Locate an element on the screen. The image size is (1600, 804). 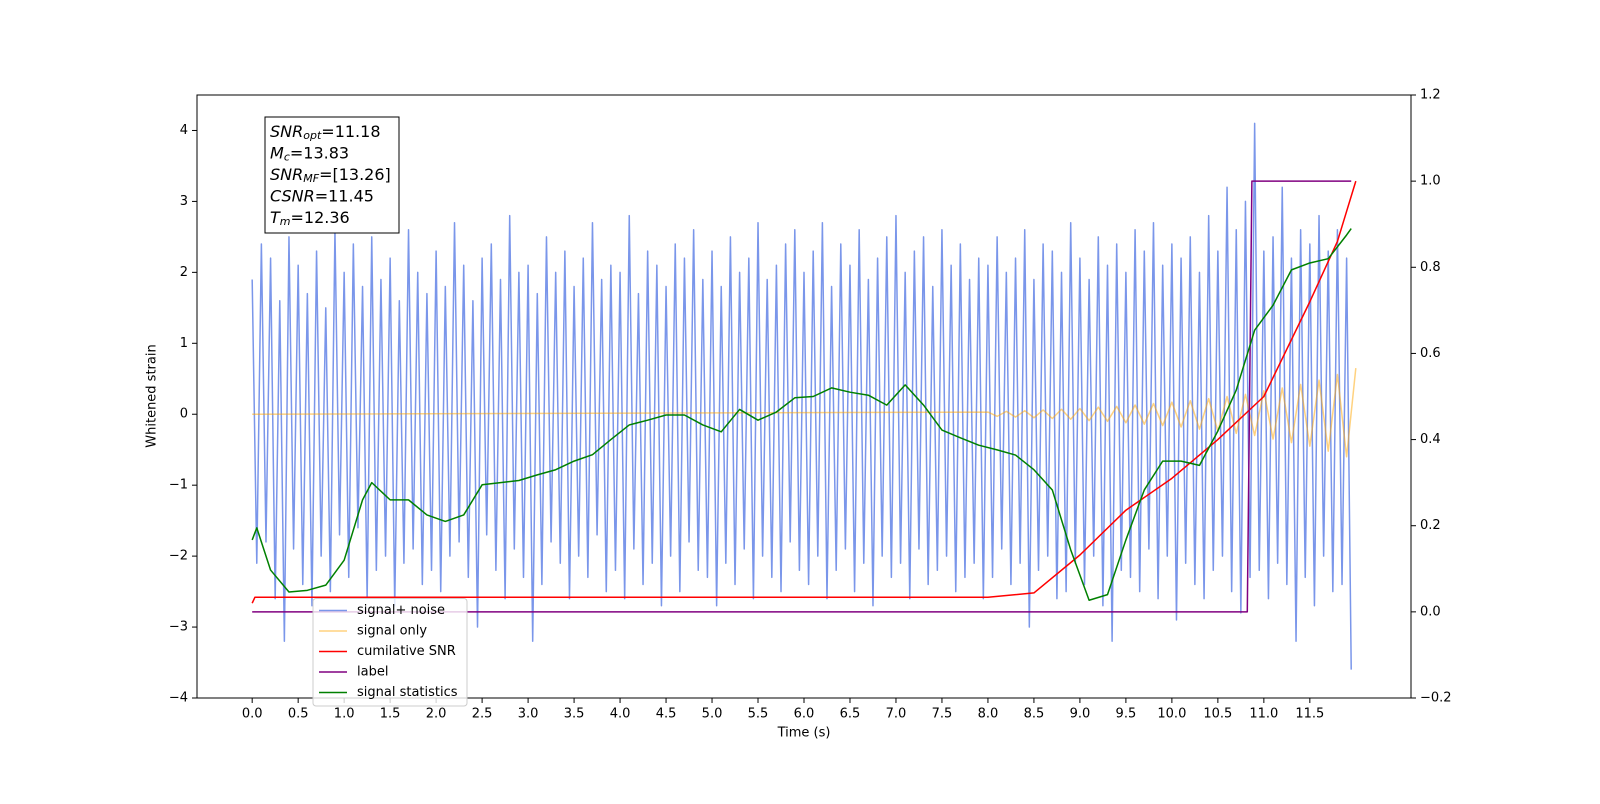
x-axis-label: Time (s) is located at coordinates (804, 733).